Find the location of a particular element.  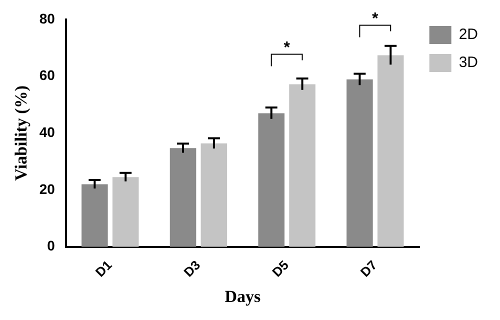

x-tick-label: D3 is located at coordinates (192, 268).